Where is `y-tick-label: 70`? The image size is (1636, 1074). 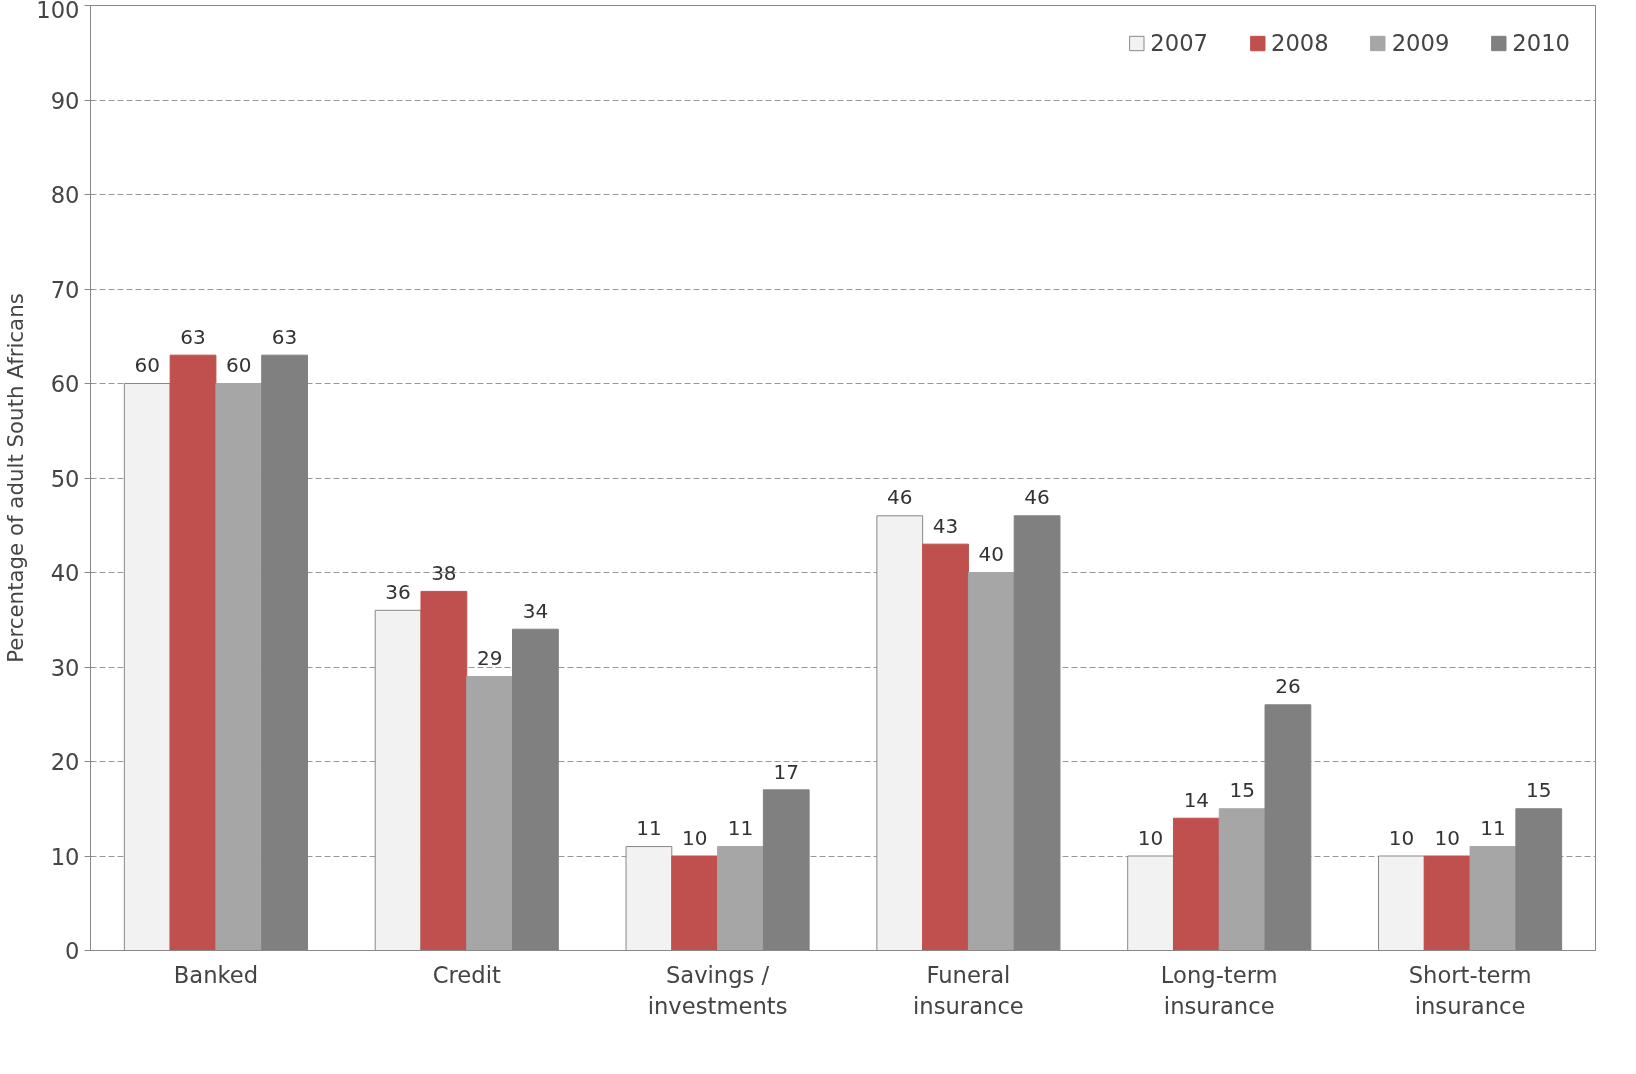 y-tick-label: 70 is located at coordinates (65, 289).